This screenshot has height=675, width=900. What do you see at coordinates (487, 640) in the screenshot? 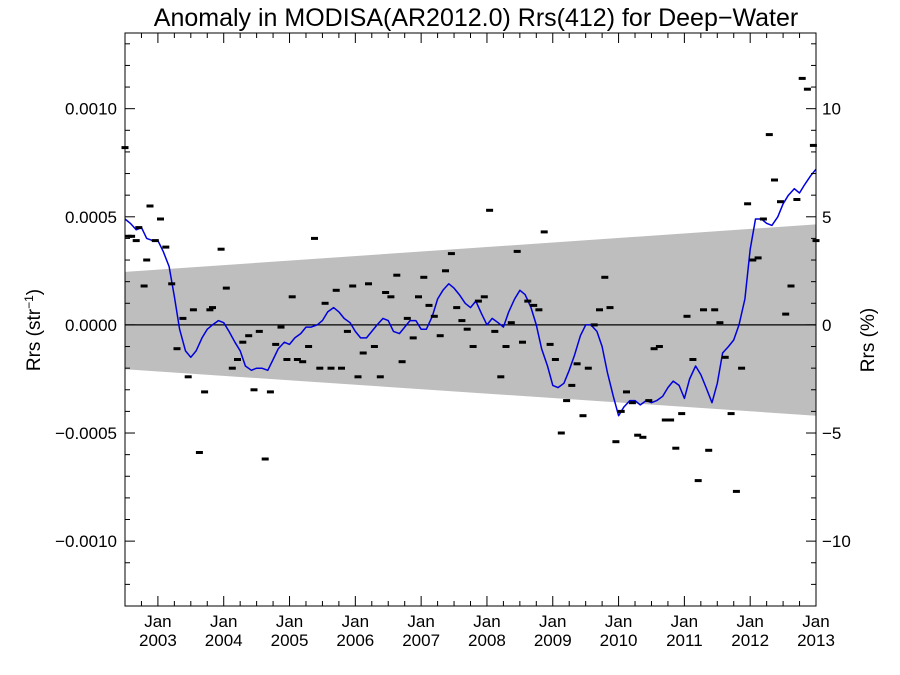
I see `x-tick-year-label: 2008` at bounding box center [487, 640].